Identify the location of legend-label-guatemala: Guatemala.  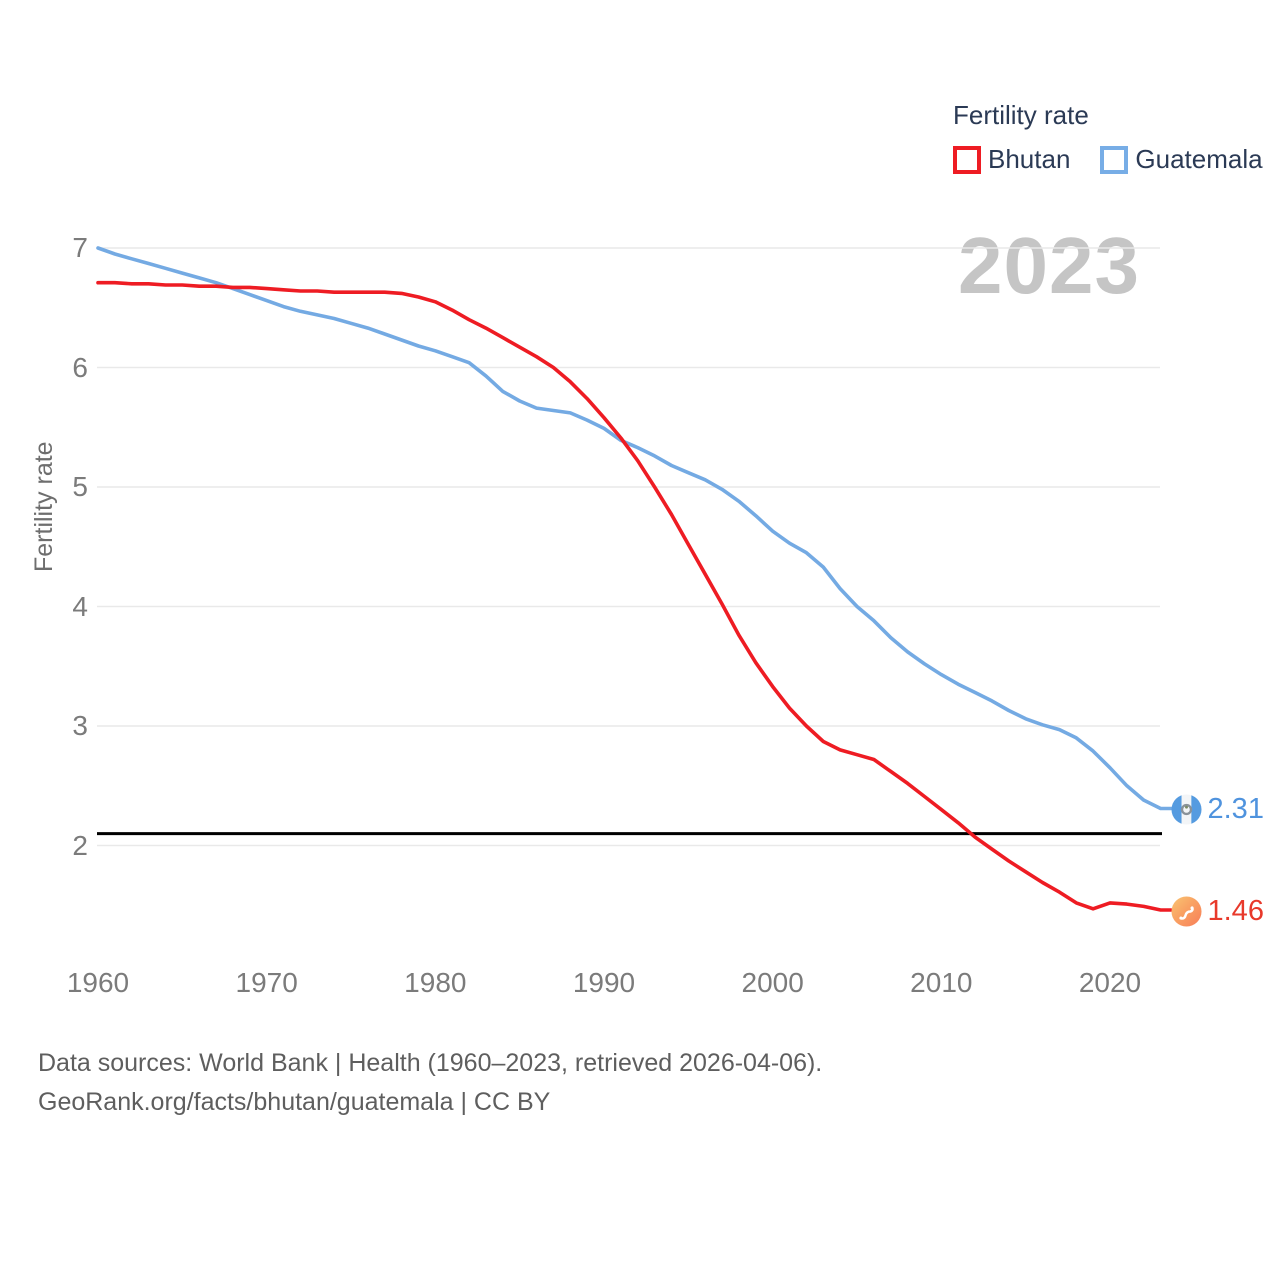
(1199, 159).